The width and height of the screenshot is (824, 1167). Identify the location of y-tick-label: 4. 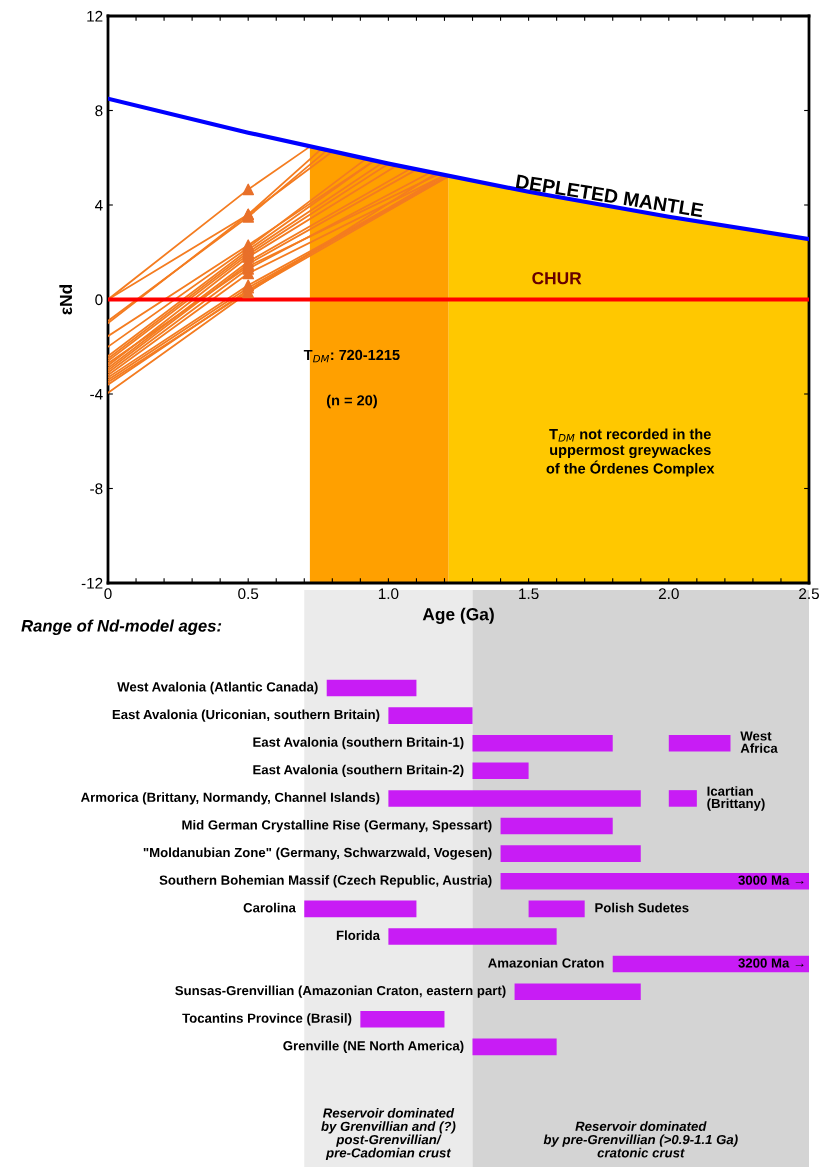
(98, 205).